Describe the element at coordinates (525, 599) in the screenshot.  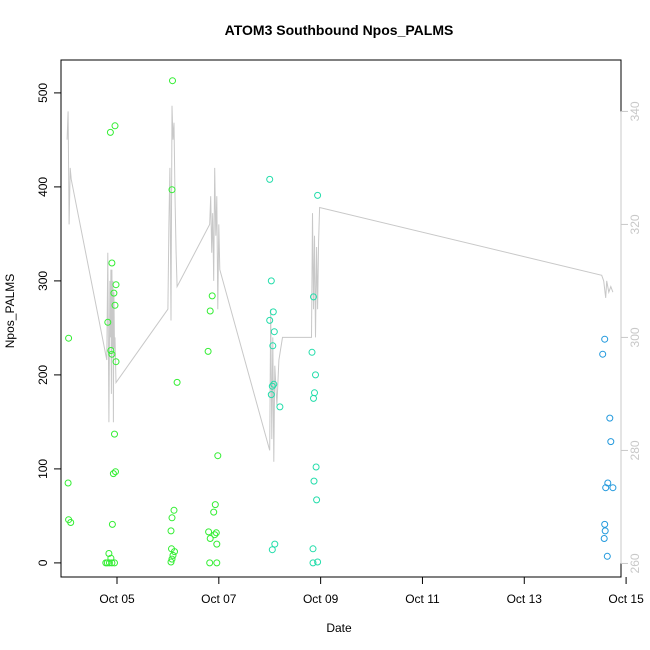
I see `x-tick-label: Oct 13` at that location.